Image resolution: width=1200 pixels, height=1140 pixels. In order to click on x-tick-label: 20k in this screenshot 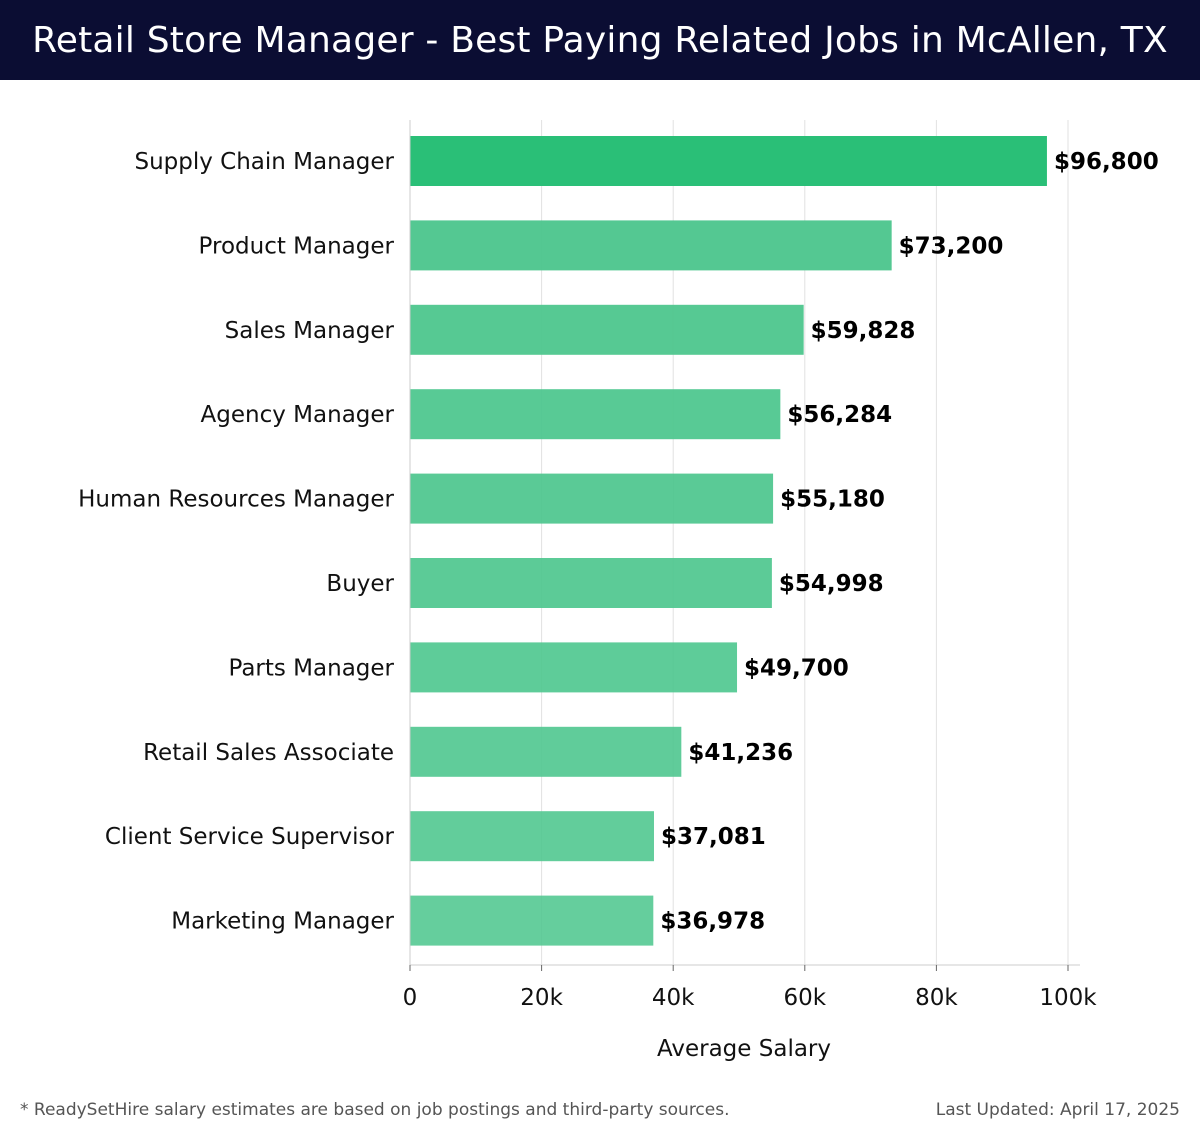, I will do `click(541, 998)`.